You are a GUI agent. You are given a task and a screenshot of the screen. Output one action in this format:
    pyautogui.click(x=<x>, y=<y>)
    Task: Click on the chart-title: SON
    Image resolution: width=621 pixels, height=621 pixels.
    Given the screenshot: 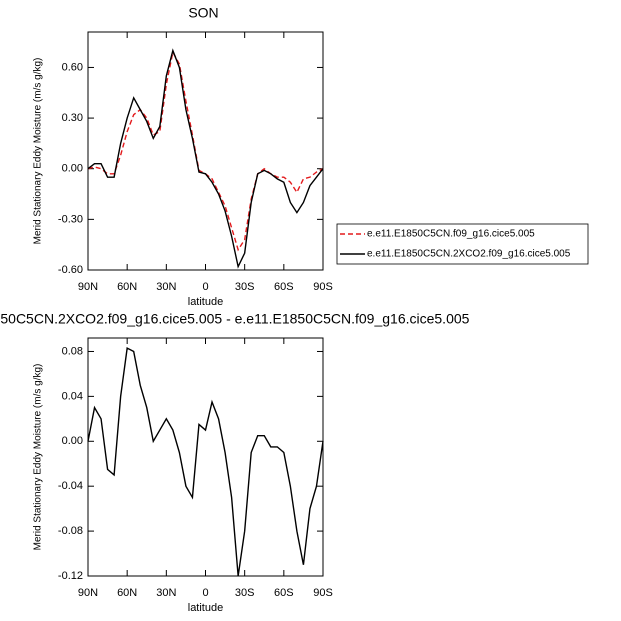 What is the action you would take?
    pyautogui.click(x=203, y=13)
    